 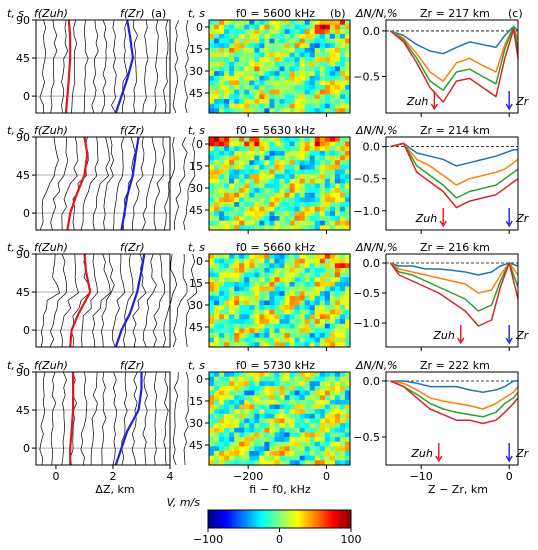 What do you see at coordinates (279, 519) in the screenshot?
I see `colorbar-gradient` at bounding box center [279, 519].